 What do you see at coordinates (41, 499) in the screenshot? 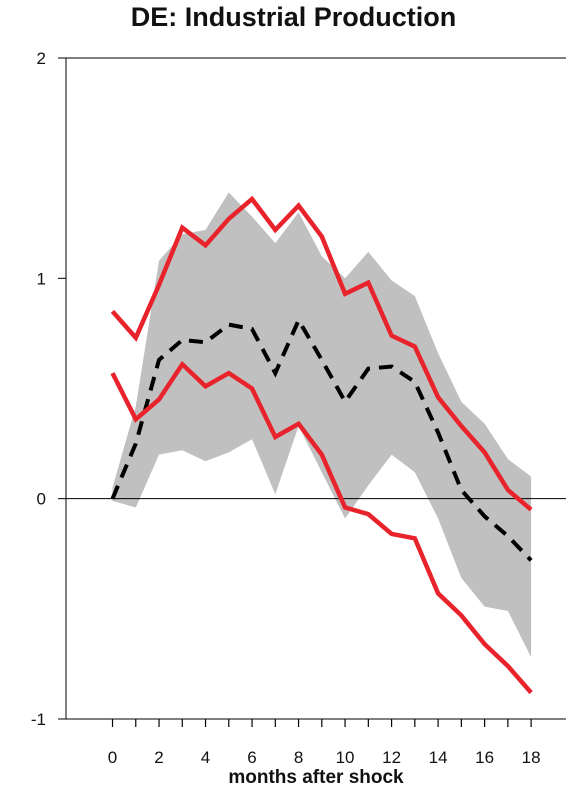
I see `y-tick-label: 0` at bounding box center [41, 499].